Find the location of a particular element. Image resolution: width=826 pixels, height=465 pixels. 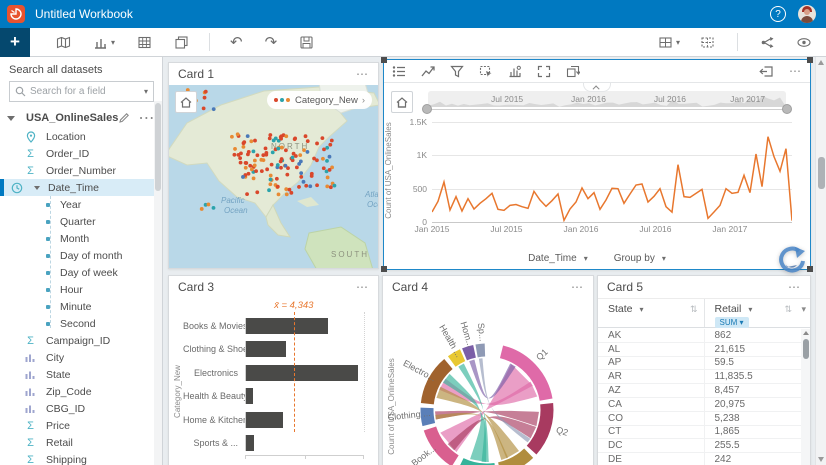

selection-tools-button is located at coordinates (486, 71).